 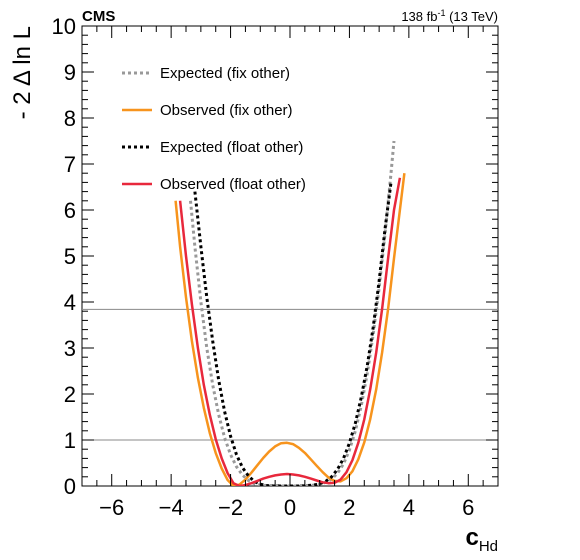 I want to click on x-axis-title-sub: Hd, so click(x=488, y=546).